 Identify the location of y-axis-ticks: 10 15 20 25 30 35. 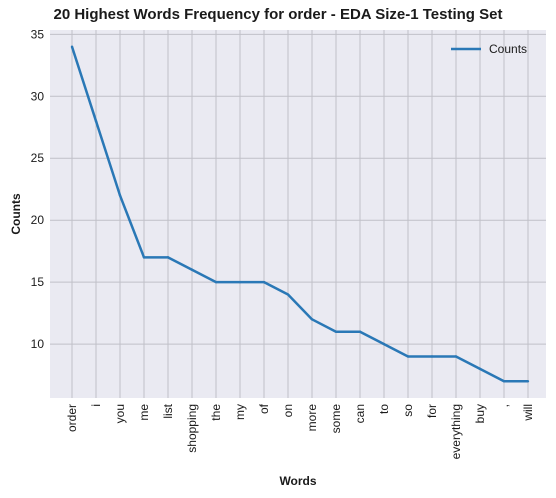
(38, 189).